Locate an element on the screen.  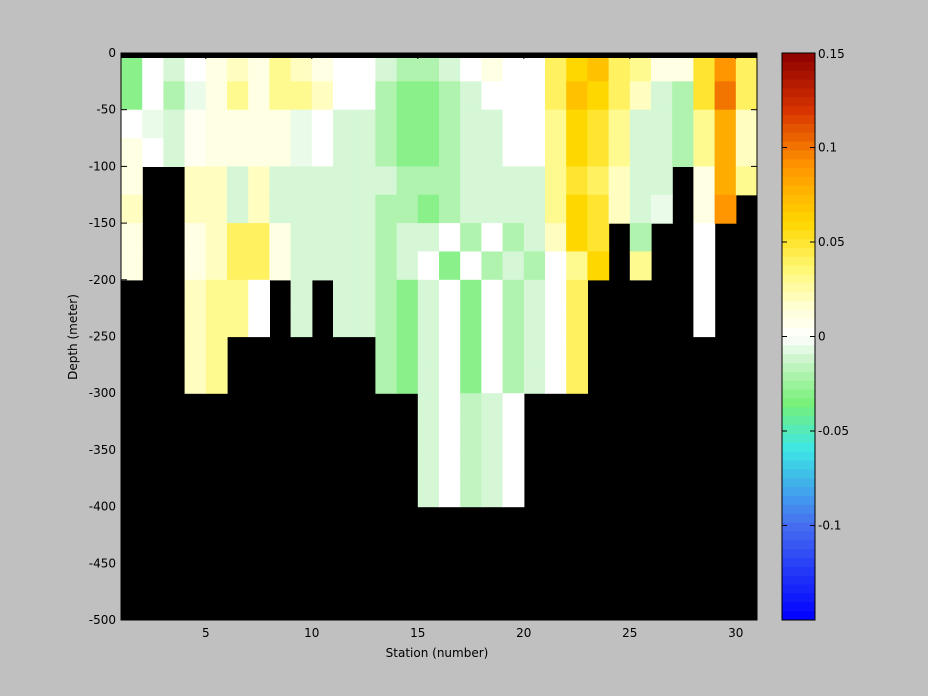
y-tick-label: -150 is located at coordinates (102, 223).